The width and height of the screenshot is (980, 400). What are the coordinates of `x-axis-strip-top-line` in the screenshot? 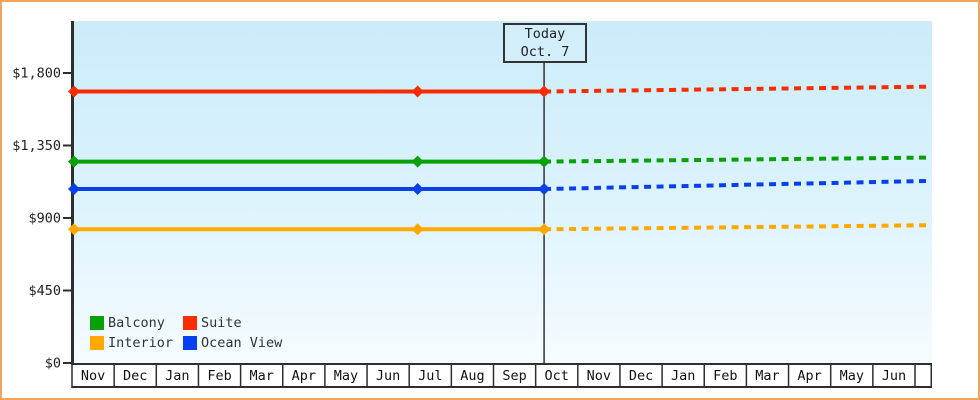 It's located at (502, 364).